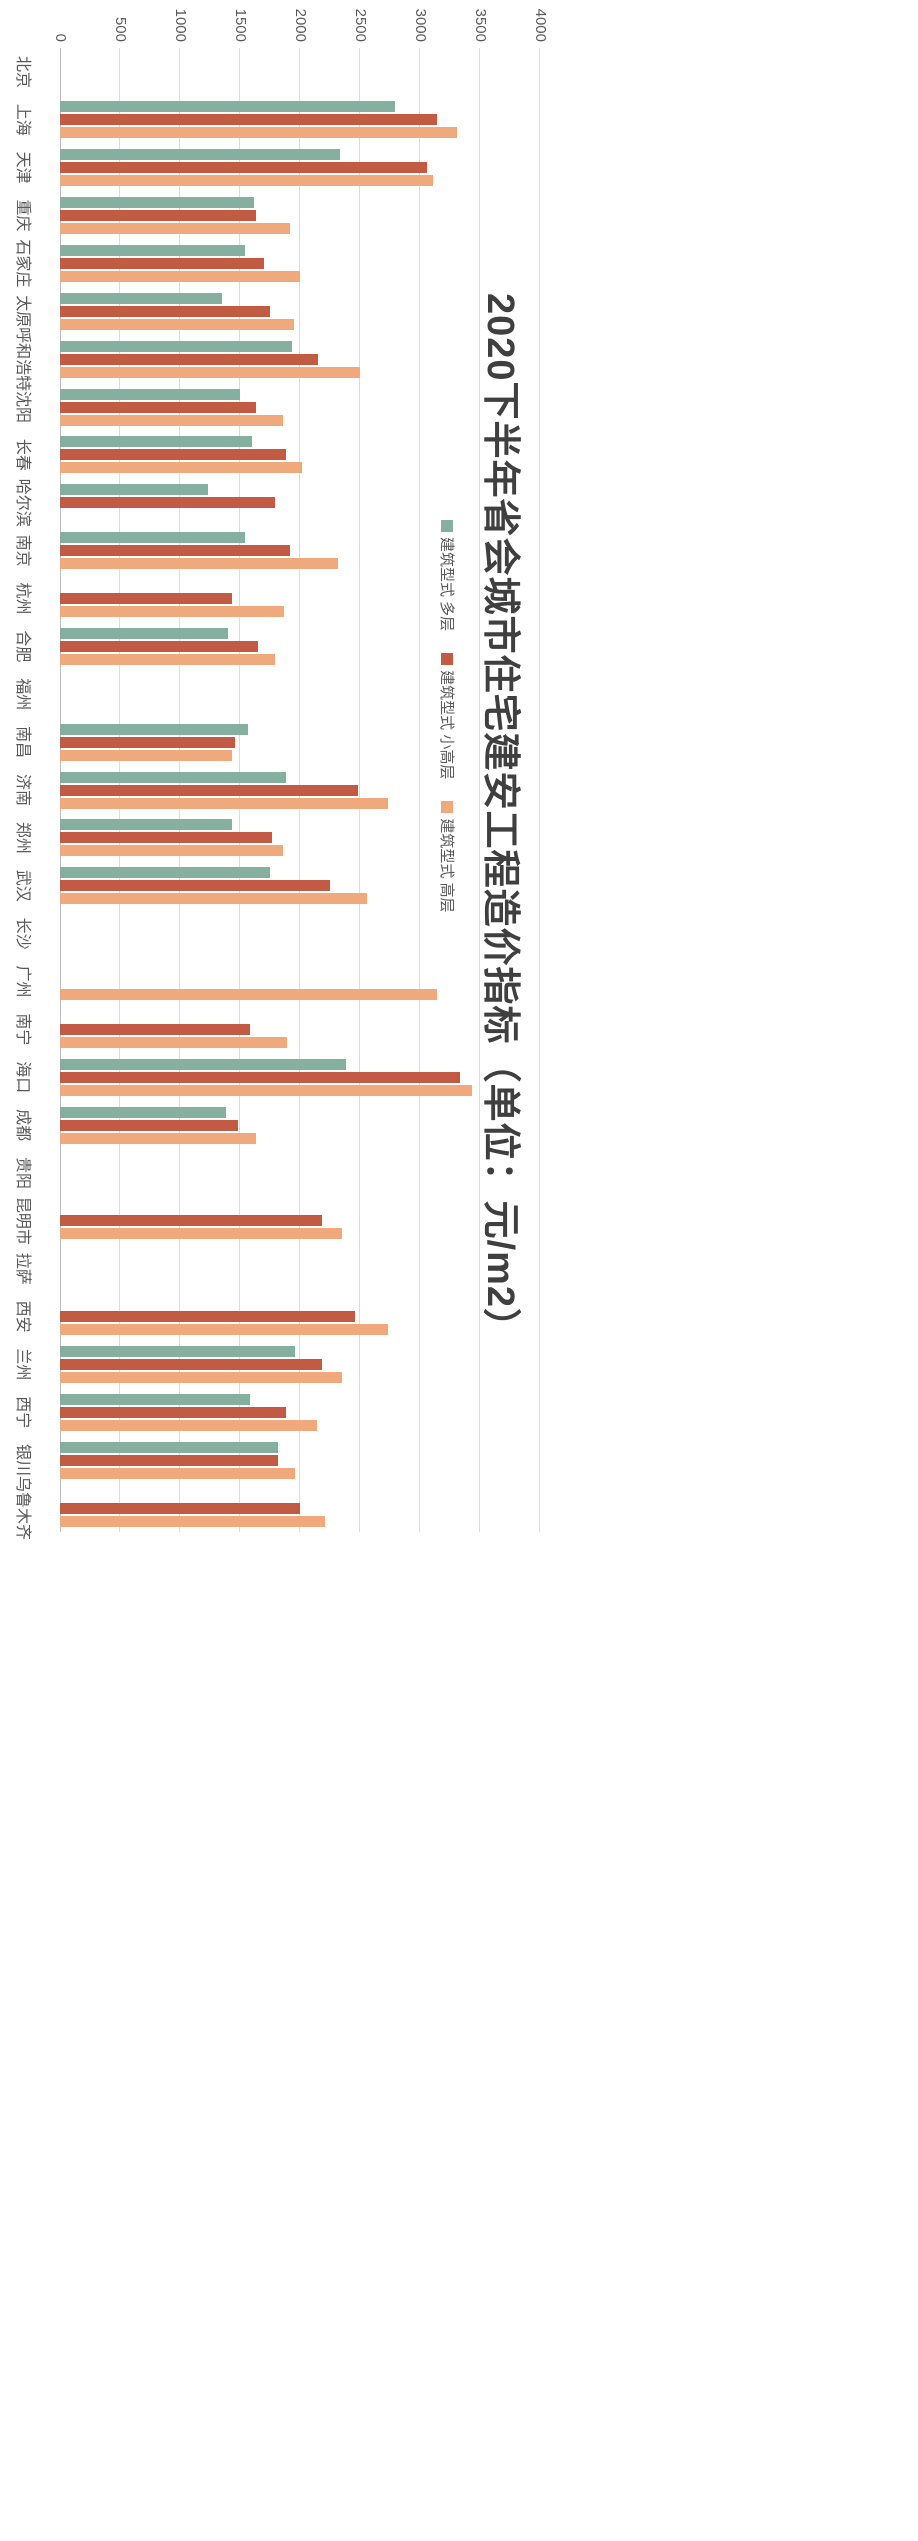 The height and width of the screenshot is (2541, 918). Describe the element at coordinates (22, 1125) in the screenshot. I see `category-label: 成都` at that location.